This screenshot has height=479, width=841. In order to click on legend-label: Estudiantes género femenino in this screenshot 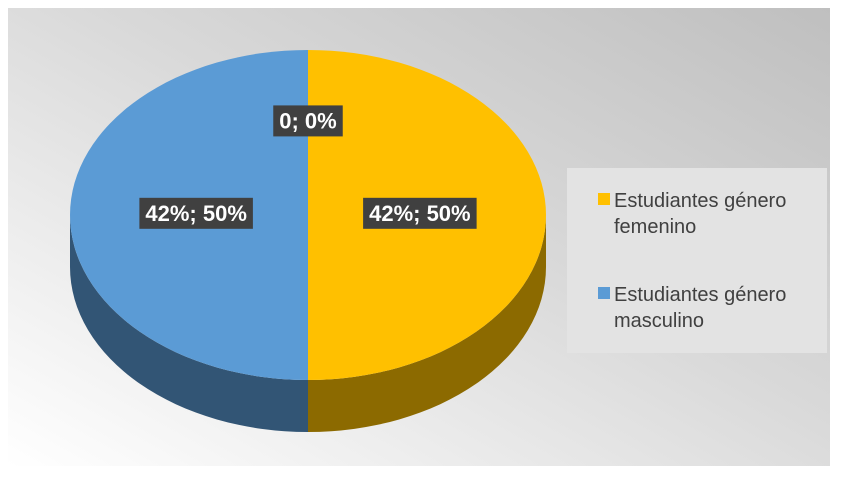, I will do `click(700, 214)`.